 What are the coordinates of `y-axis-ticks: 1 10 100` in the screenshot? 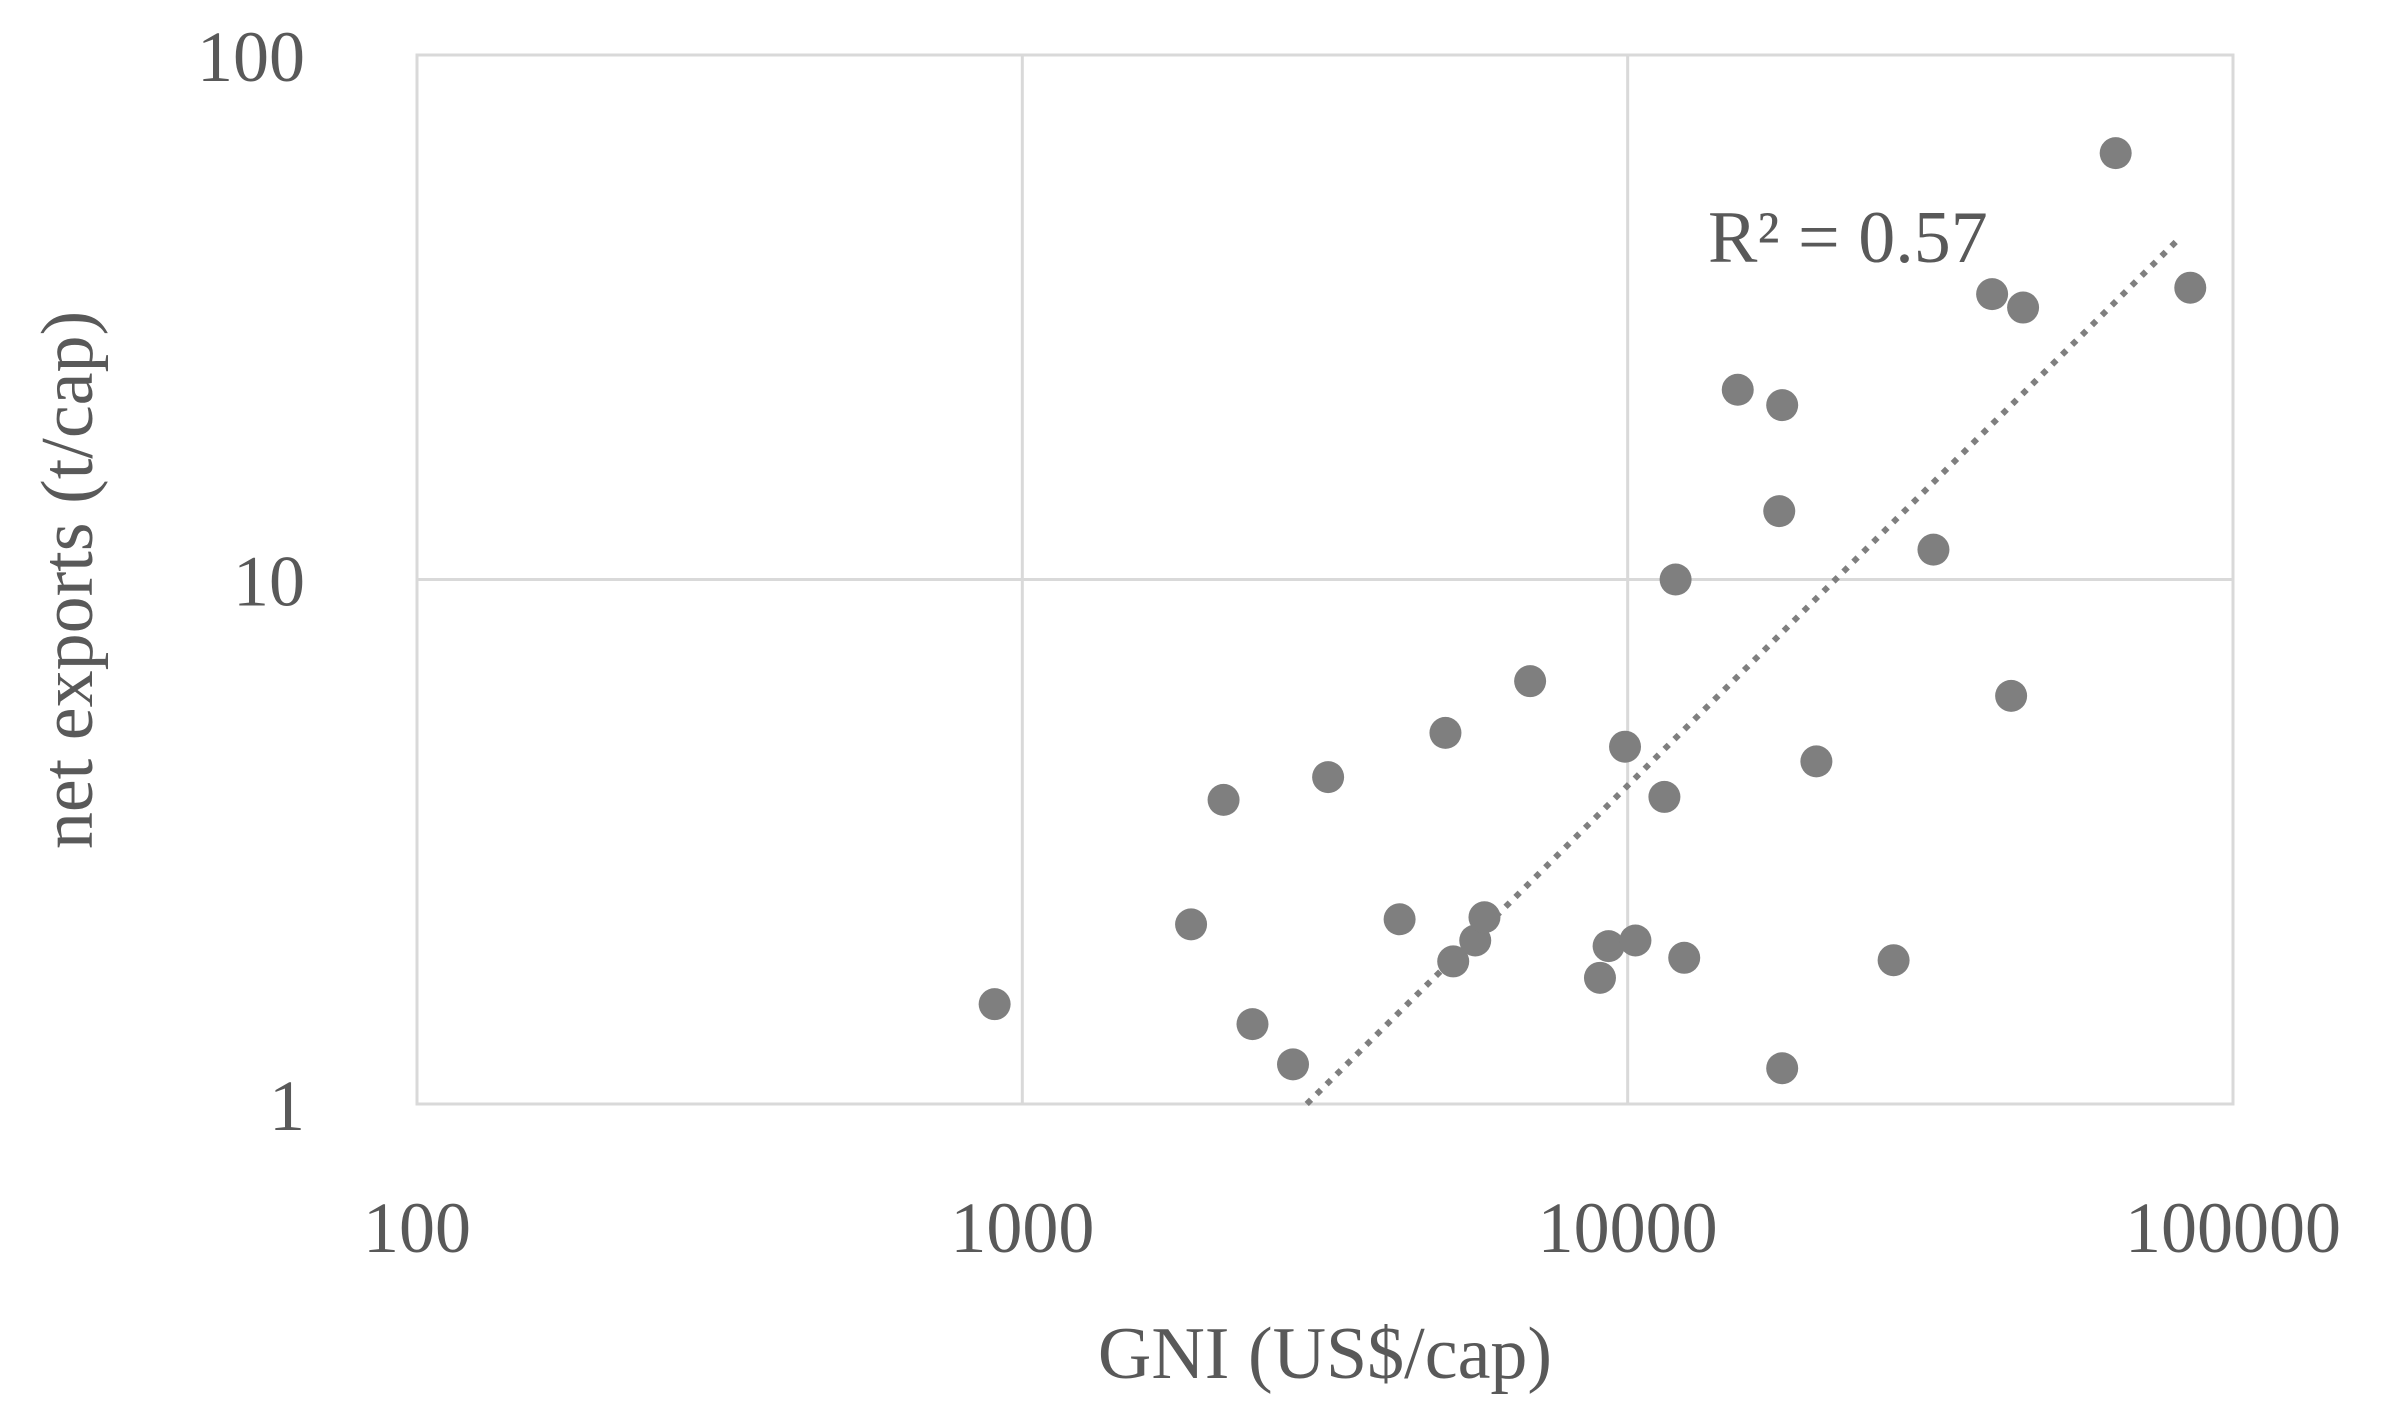 It's located at (251, 581).